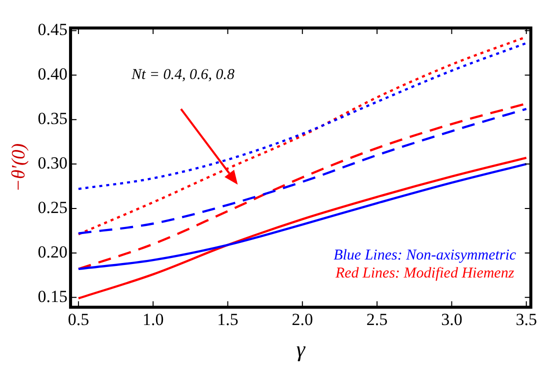  Describe the element at coordinates (53, 163) in the screenshot. I see `y-tick-label: 0.30` at that location.